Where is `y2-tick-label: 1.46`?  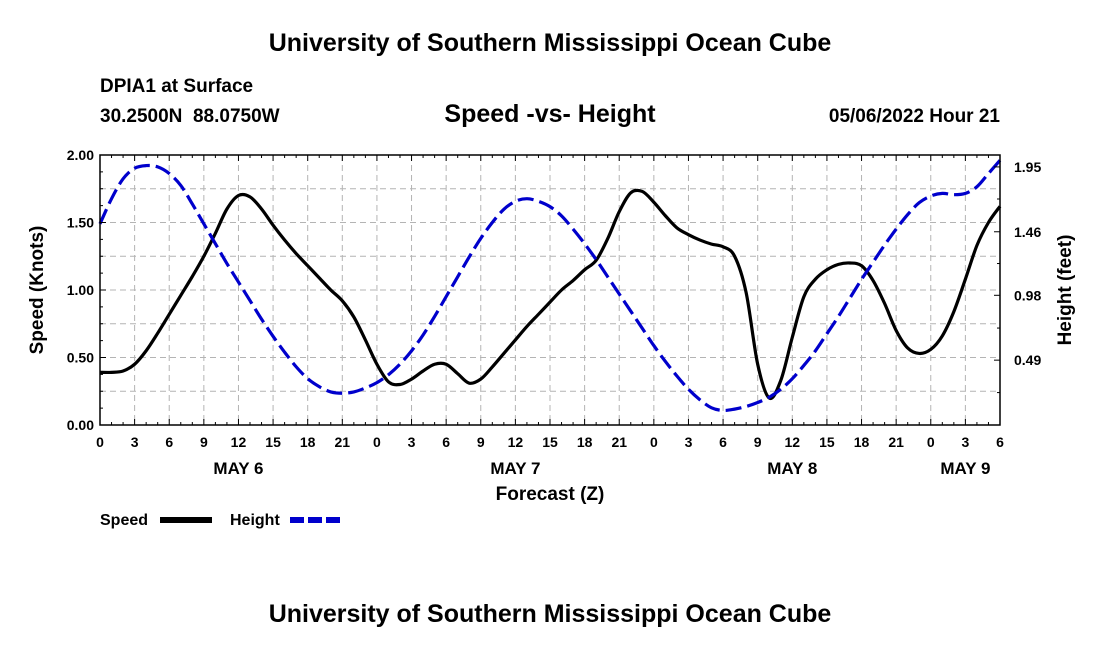
y2-tick-label: 1.46 is located at coordinates (1027, 232).